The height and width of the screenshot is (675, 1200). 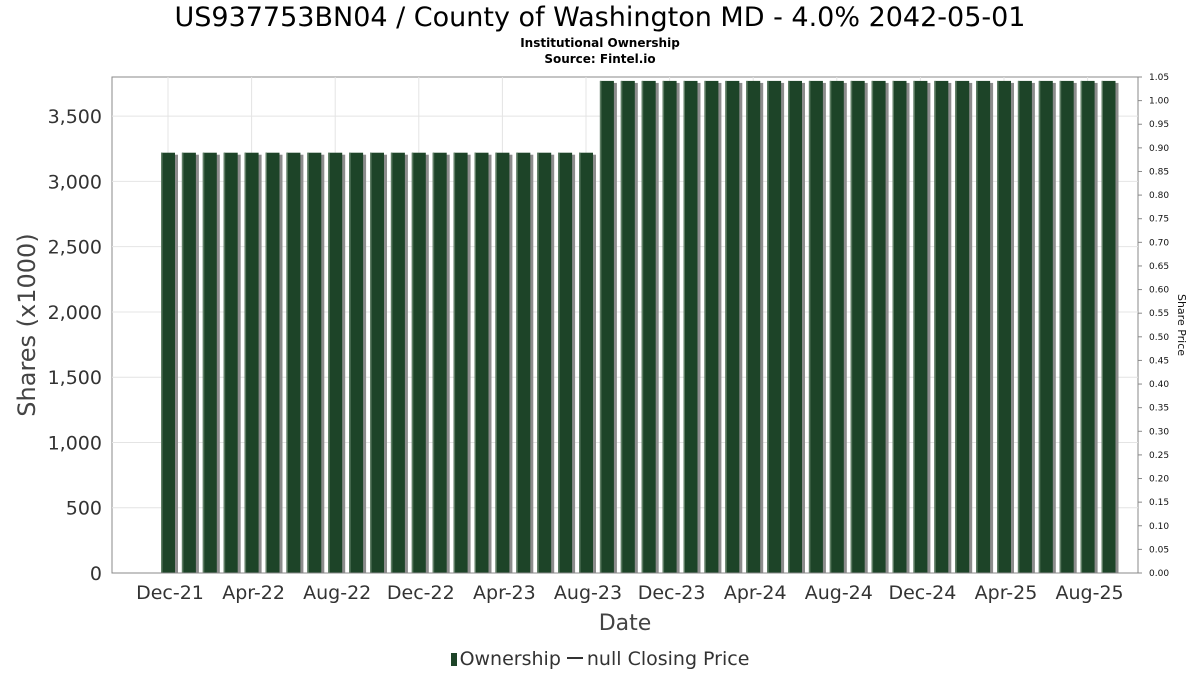 I want to click on legend-price-label: null Closing Price, so click(x=668, y=659).